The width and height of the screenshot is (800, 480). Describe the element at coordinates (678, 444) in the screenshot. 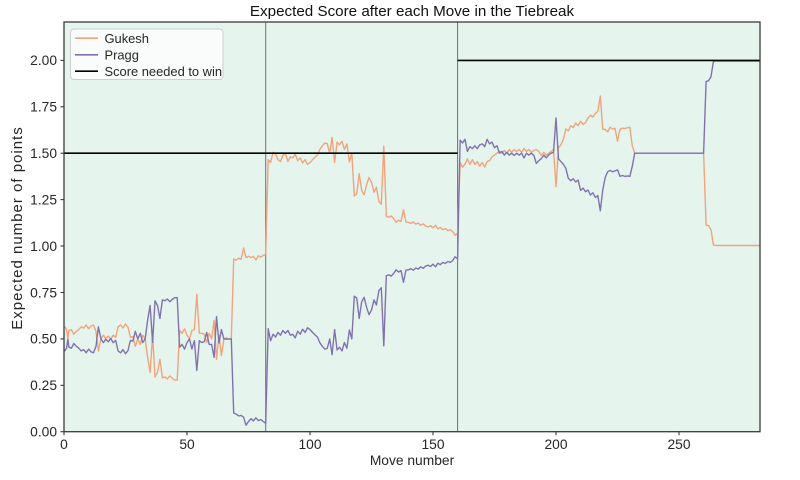

I see `svg-text: 250` at that location.